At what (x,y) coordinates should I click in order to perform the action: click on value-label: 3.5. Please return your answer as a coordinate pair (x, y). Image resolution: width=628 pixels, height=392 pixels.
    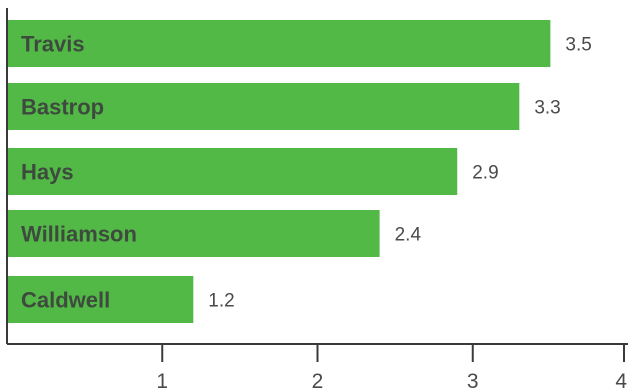
    Looking at the image, I should click on (578, 45).